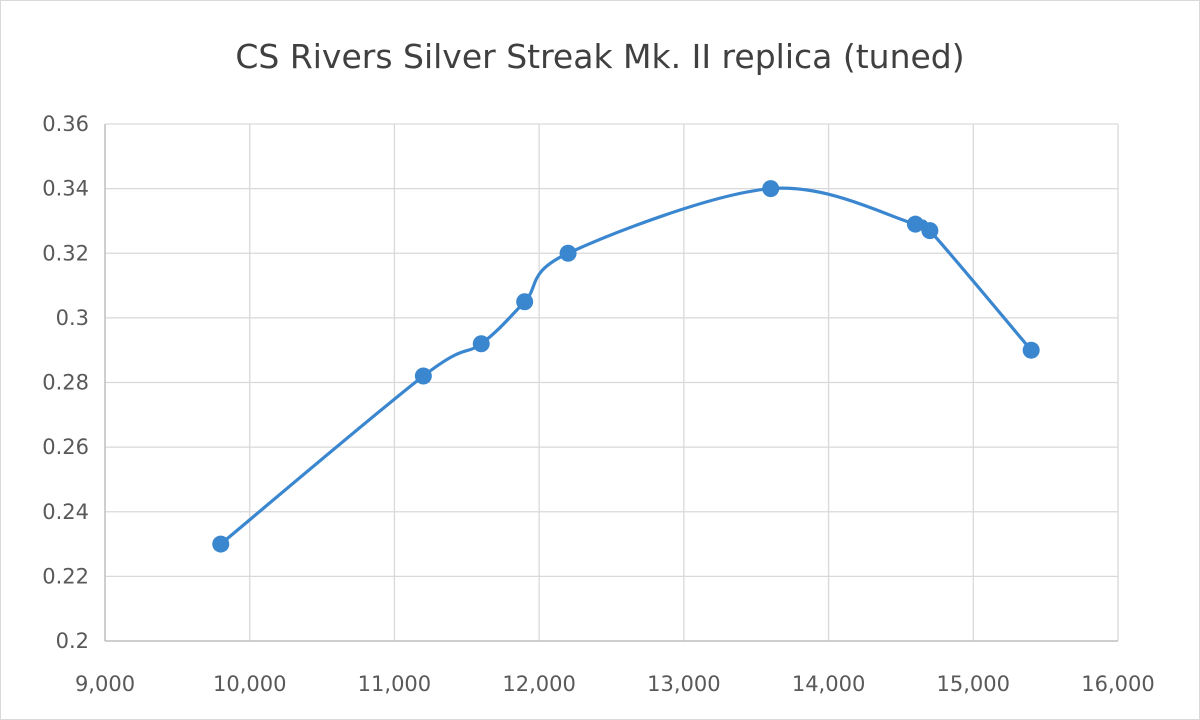 The width and height of the screenshot is (1200, 720). What do you see at coordinates (538, 684) in the screenshot?
I see `x-tick-label: 12,000` at bounding box center [538, 684].